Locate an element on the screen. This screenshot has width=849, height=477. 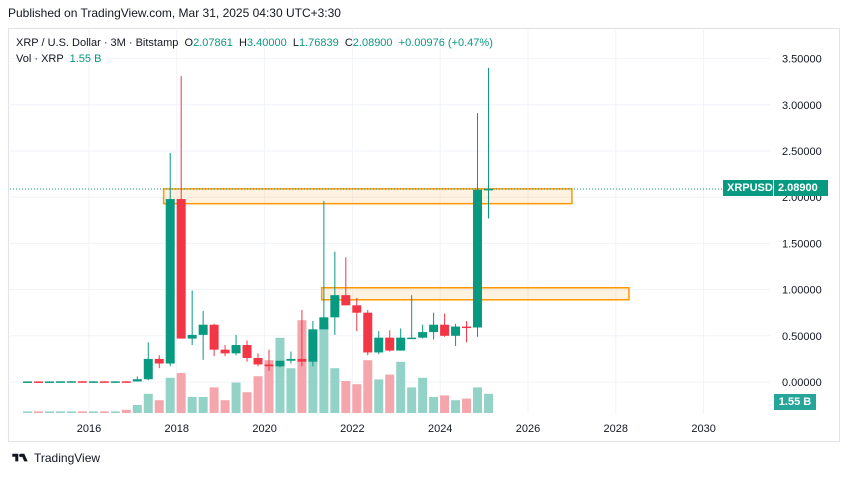
y-tick-label: 3.50000 is located at coordinates (802, 60).